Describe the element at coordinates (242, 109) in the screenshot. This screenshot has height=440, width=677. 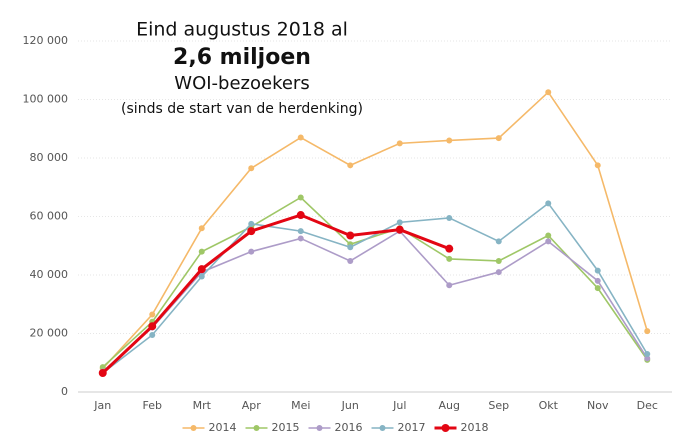
I see `annotation: (sinds de start van de herdenking)` at that location.